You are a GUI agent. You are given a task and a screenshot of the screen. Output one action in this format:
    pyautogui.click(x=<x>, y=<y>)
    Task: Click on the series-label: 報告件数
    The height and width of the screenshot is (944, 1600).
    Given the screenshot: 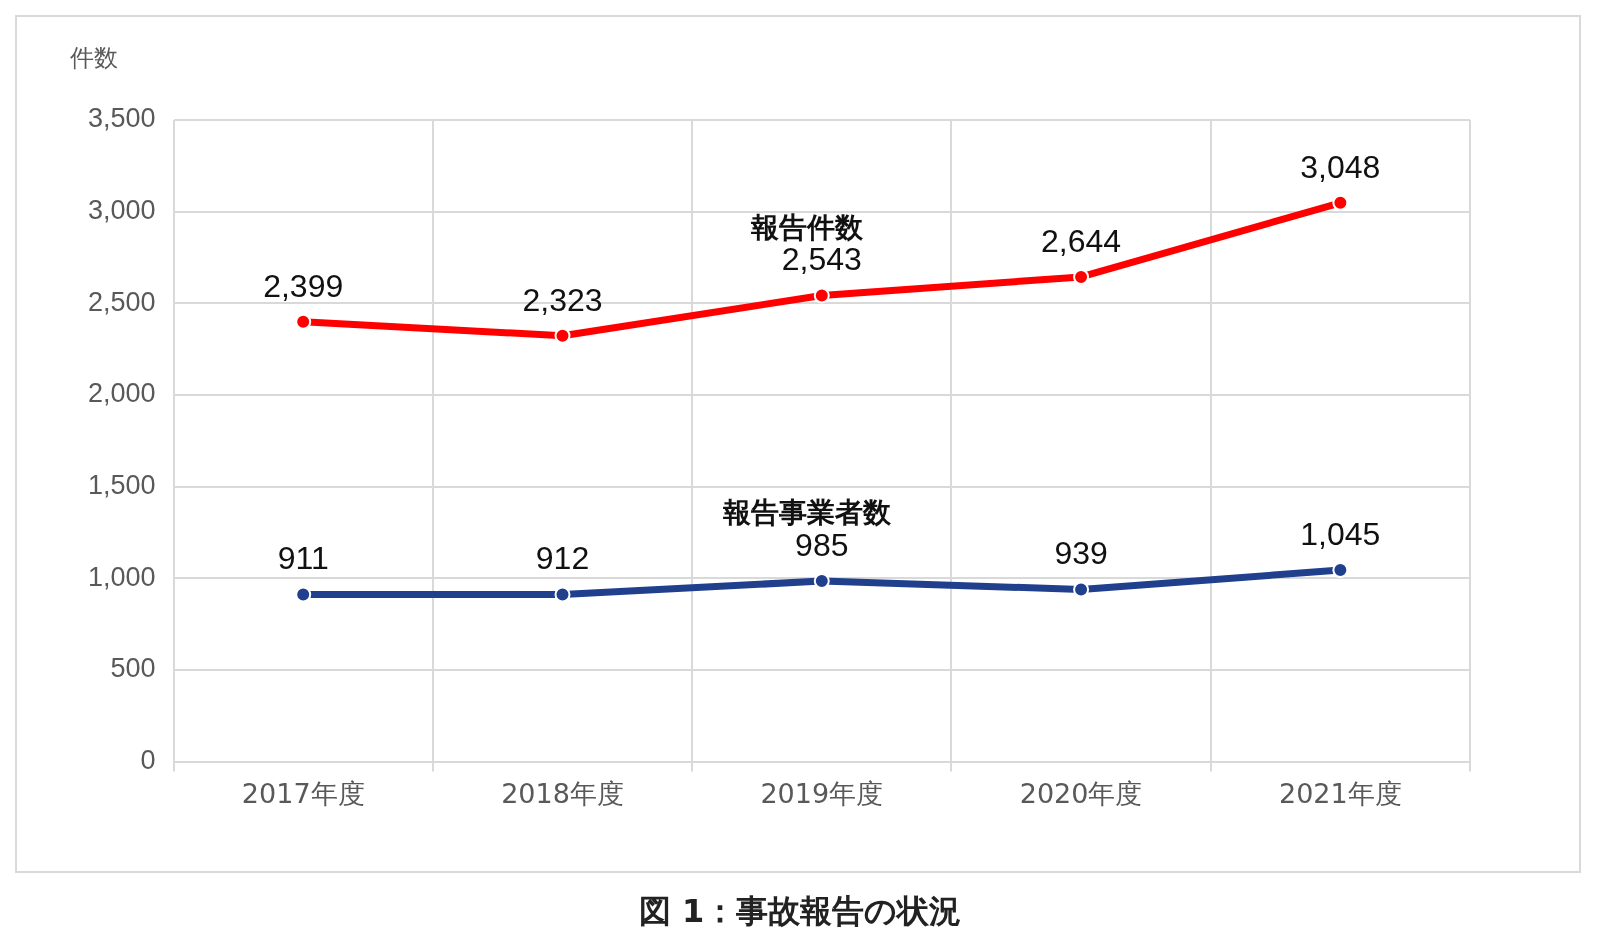 What is the action you would take?
    pyautogui.click(x=806, y=227)
    